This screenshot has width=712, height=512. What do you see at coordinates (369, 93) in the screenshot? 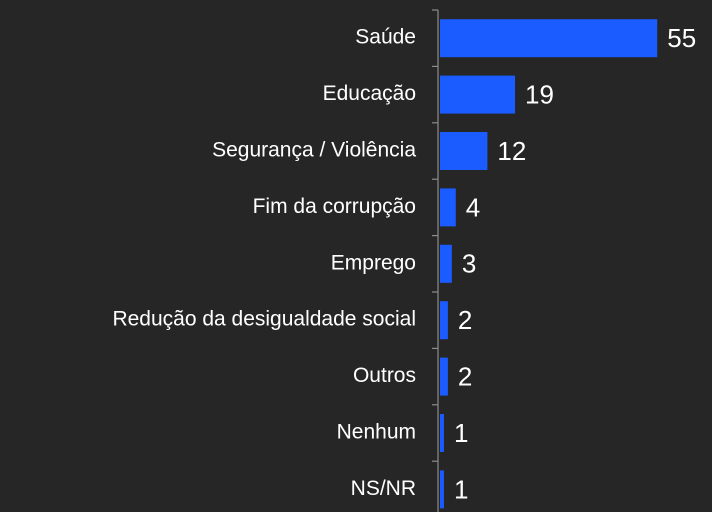
I see `category-label: Educação` at bounding box center [369, 93].